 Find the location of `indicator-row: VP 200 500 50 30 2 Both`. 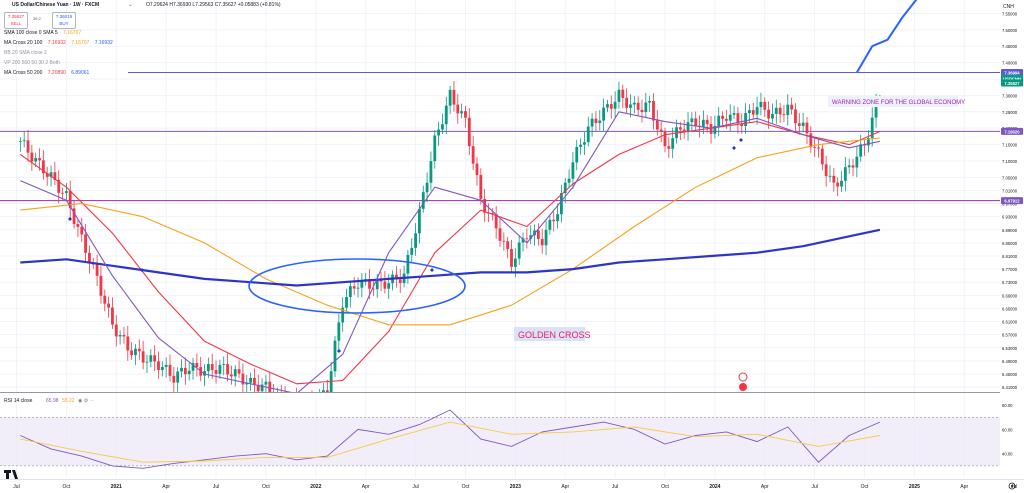

indicator-row: VP 200 500 50 30 2 Both is located at coordinates (34, 63).